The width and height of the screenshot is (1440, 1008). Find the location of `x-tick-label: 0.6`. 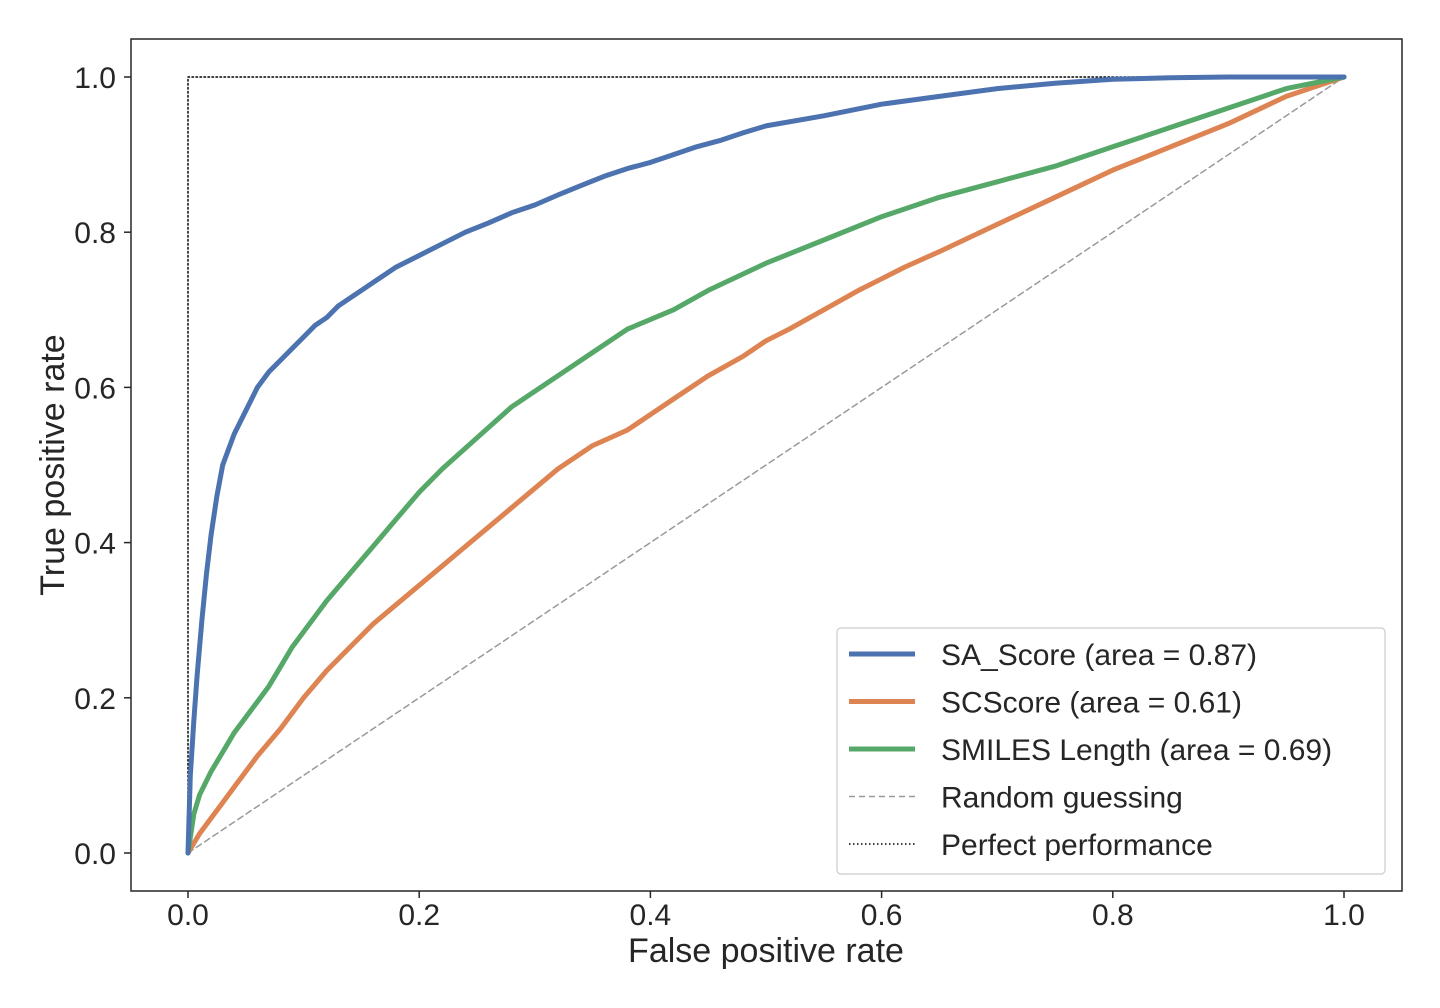

x-tick-label: 0.6 is located at coordinates (882, 915).